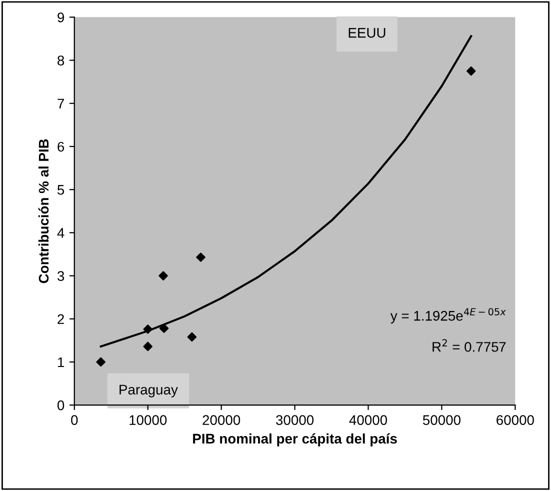 The width and height of the screenshot is (551, 491). Describe the element at coordinates (60, 405) in the screenshot. I see `y-tick-label: 0` at that location.